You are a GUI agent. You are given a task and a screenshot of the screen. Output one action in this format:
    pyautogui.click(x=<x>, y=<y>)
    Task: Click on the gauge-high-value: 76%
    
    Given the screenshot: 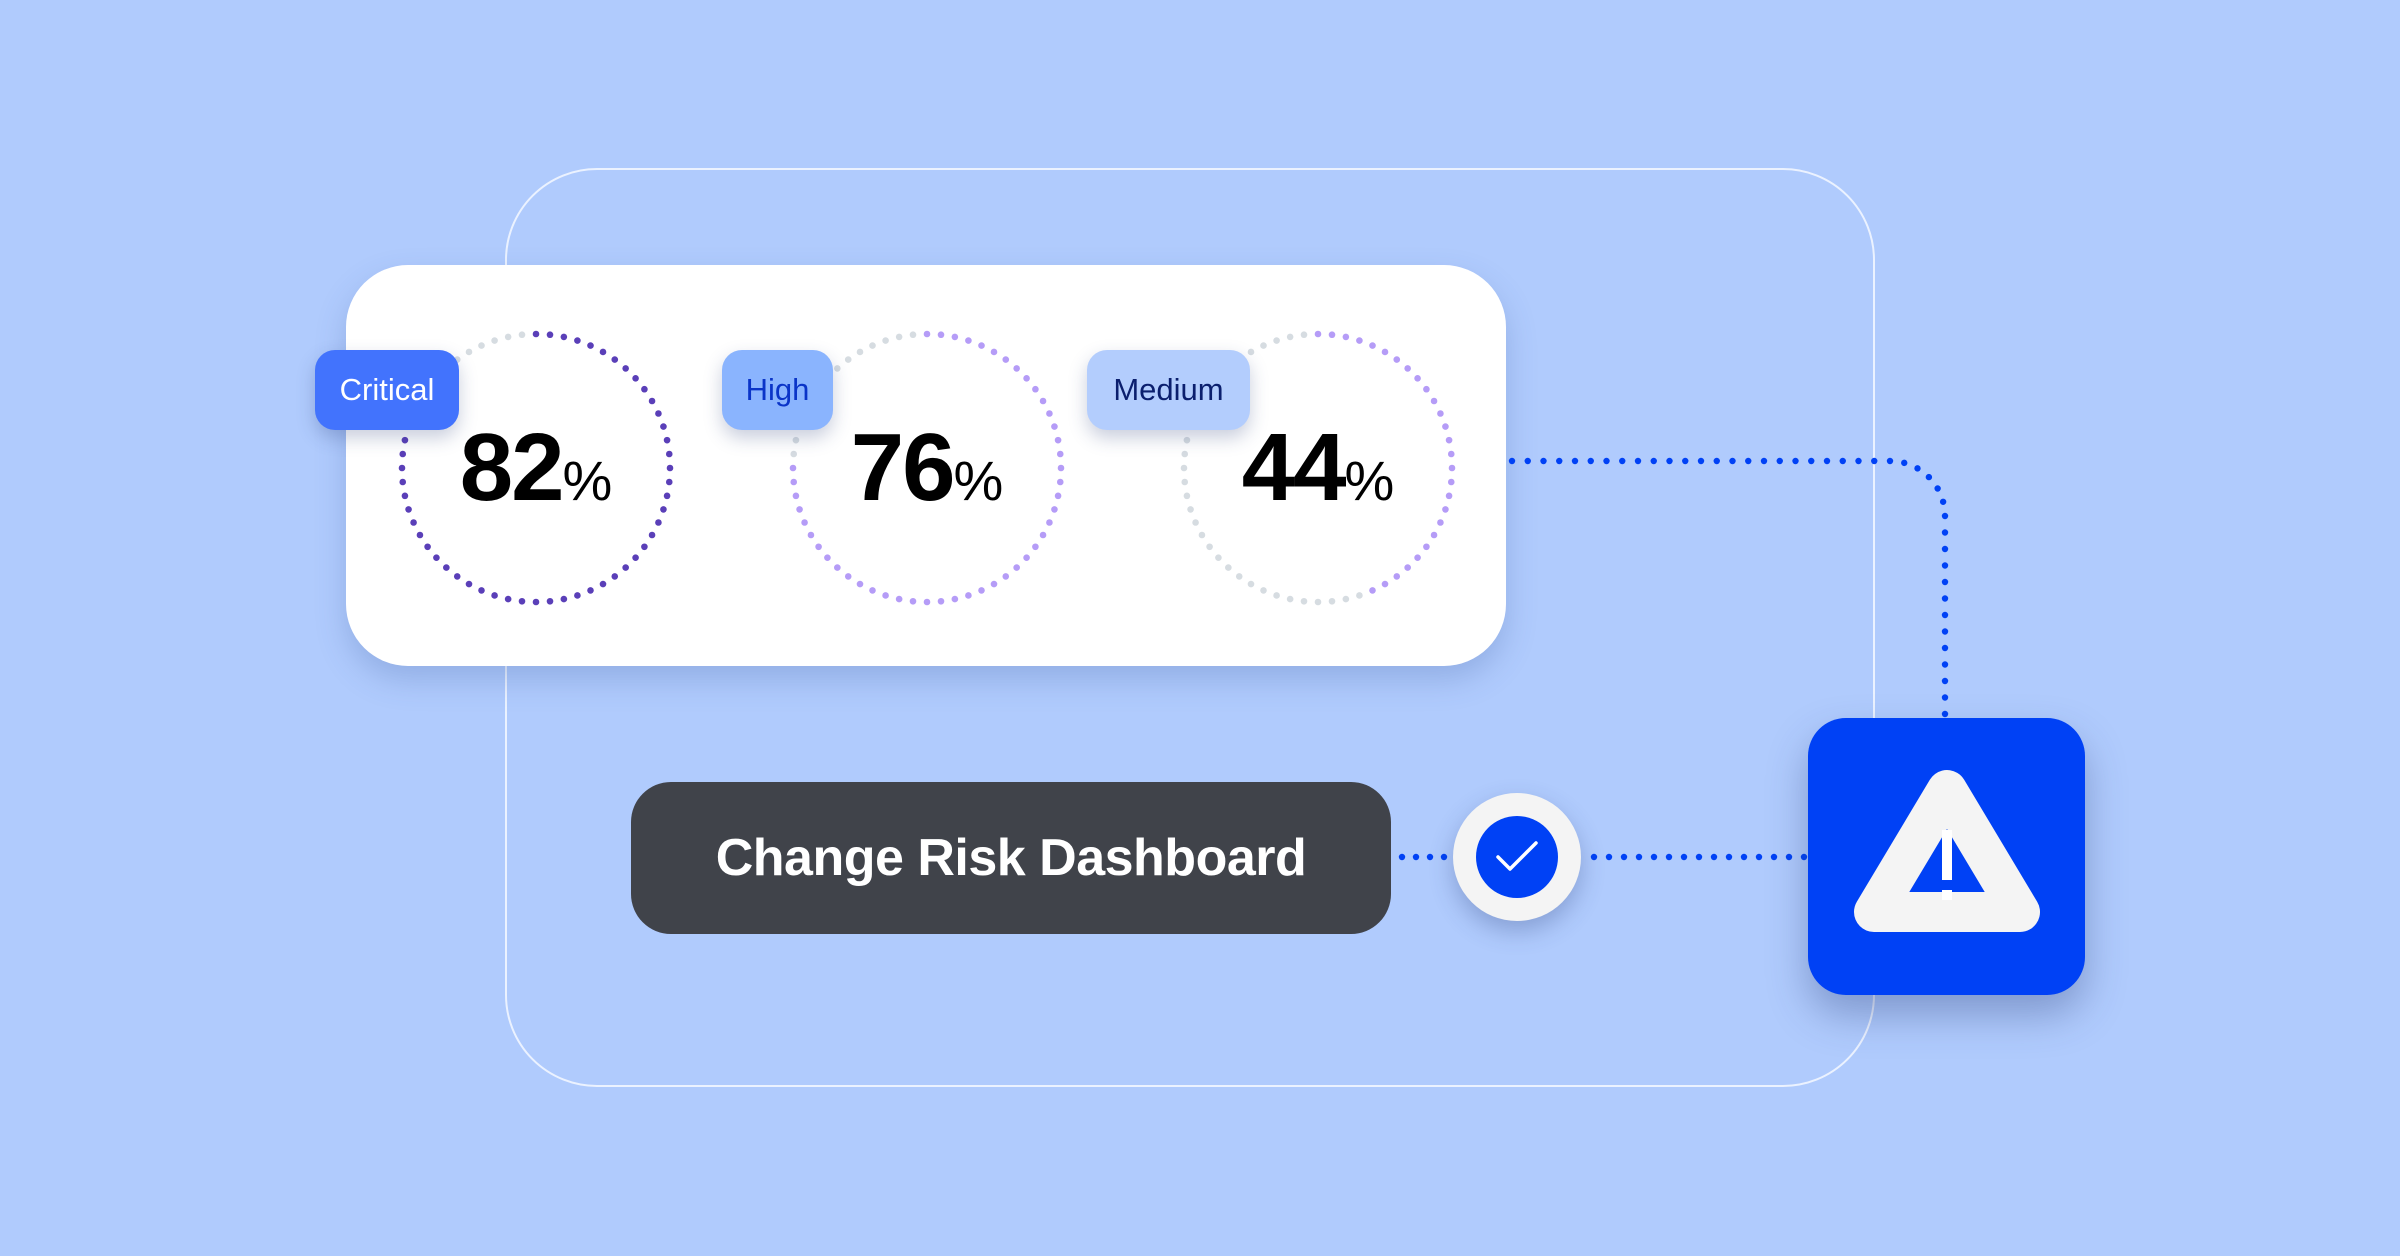 What is the action you would take?
    pyautogui.click(x=927, y=474)
    